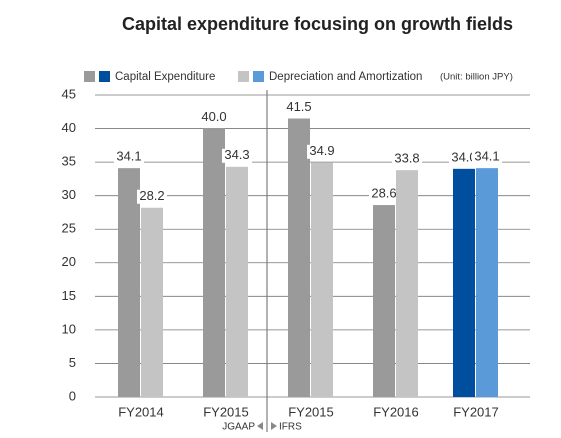 Image resolution: width=561 pixels, height=438 pixels. I want to click on data-label: 40.0, so click(213, 116).